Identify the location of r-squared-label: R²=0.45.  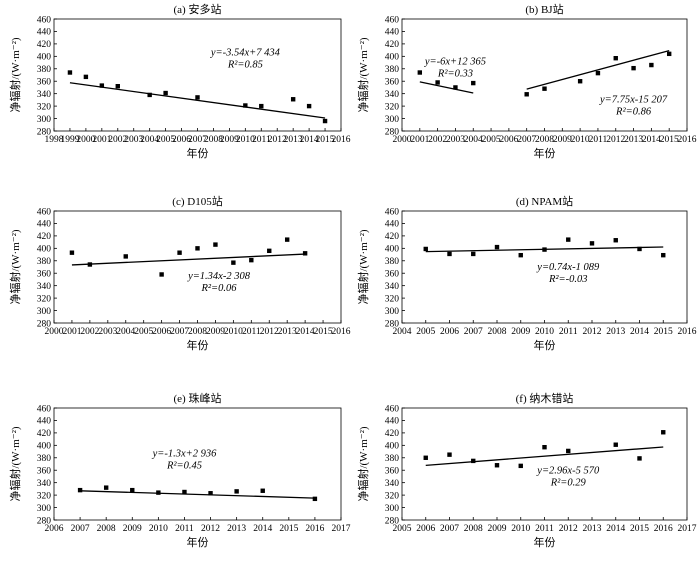
(184, 466).